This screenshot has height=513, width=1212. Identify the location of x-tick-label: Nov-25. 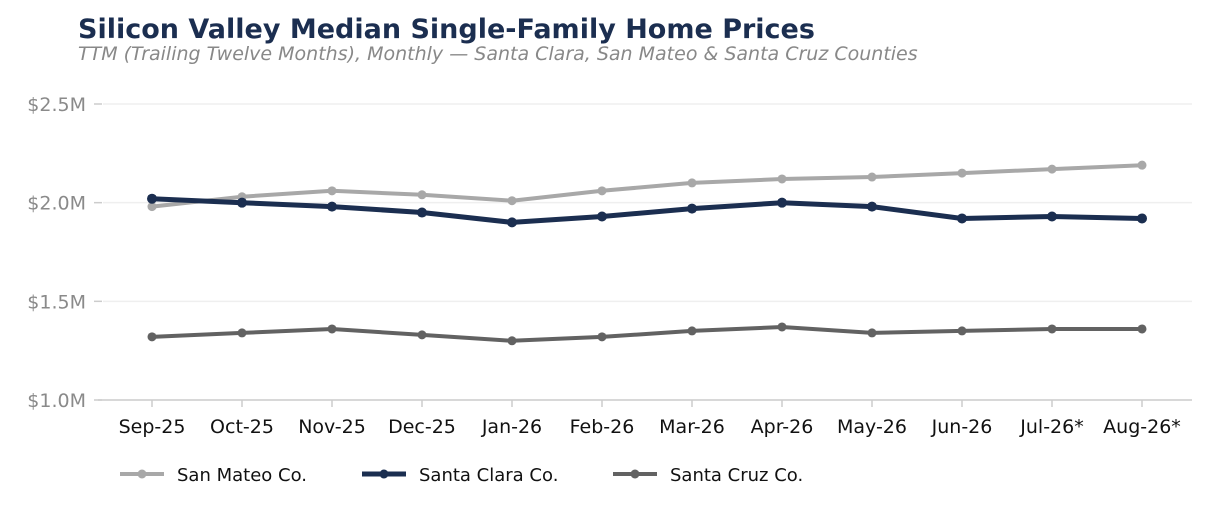
(332, 427).